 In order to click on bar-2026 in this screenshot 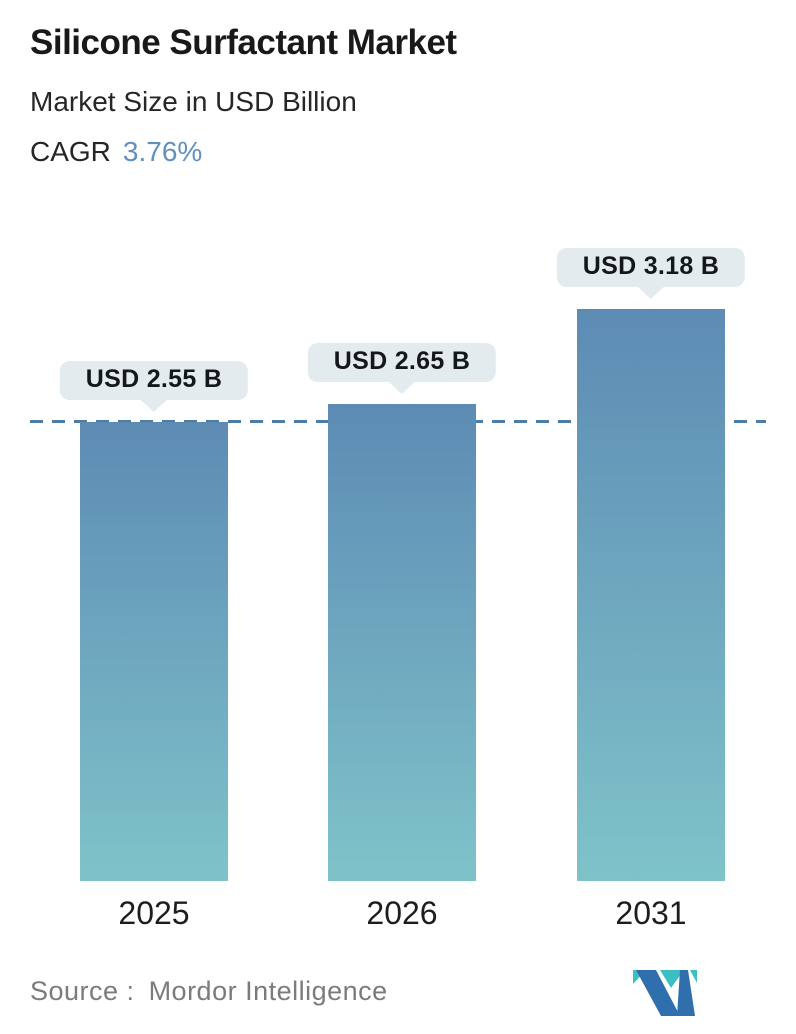, I will do `click(402, 642)`.